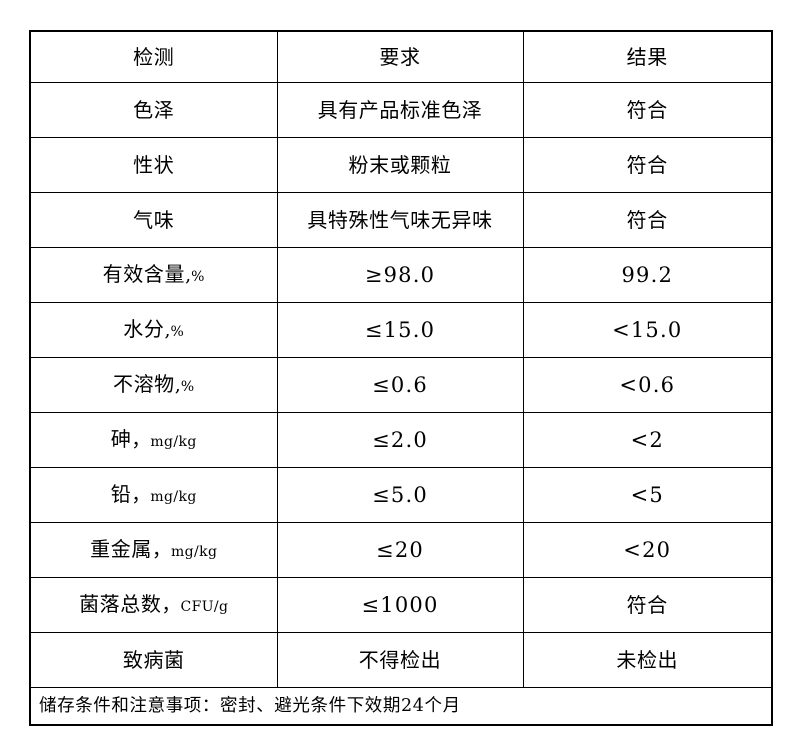 This screenshot has width=800, height=750. I want to click on cell-item: 气味, so click(153, 220).